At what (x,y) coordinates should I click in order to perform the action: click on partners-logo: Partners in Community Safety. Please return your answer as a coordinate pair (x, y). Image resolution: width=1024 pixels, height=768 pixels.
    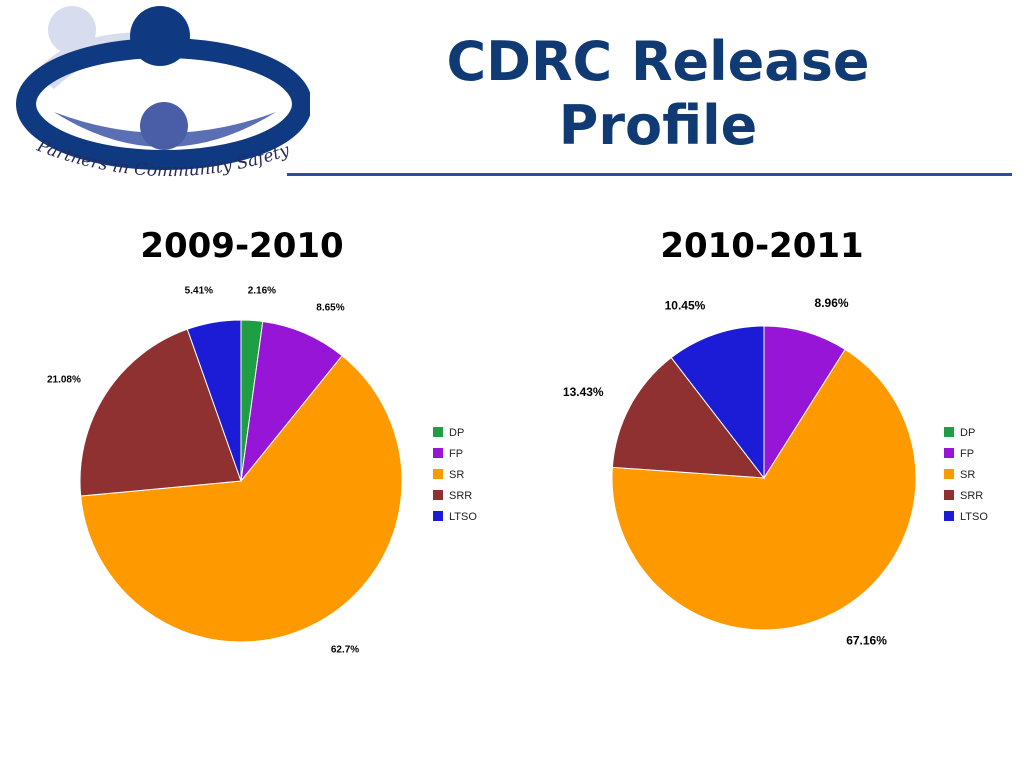
    Looking at the image, I should click on (163, 93).